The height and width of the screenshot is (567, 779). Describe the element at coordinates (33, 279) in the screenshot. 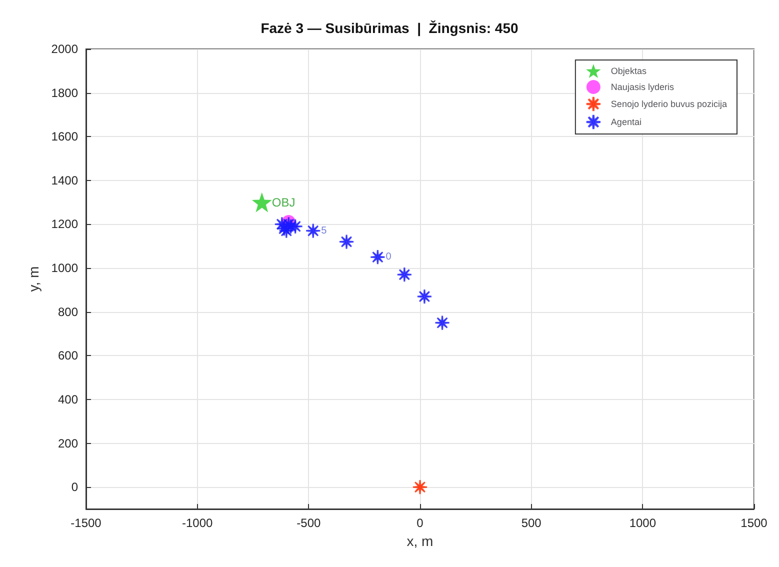

I see `y-axis-title: y, m` at that location.